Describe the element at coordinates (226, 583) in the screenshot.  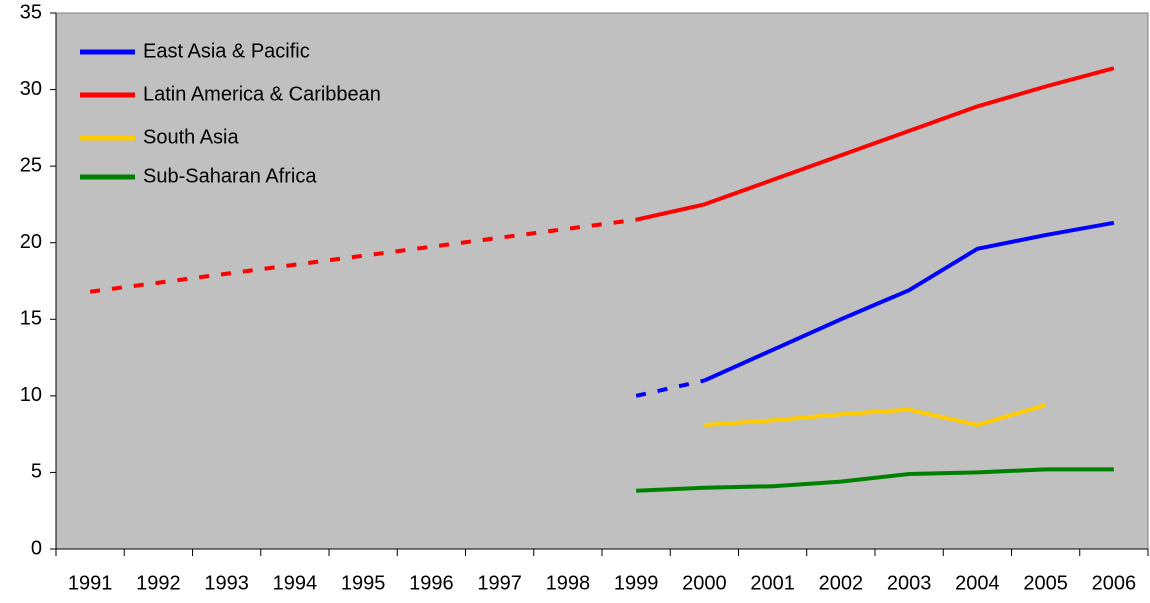
I see `x-tick-label: 1993` at that location.